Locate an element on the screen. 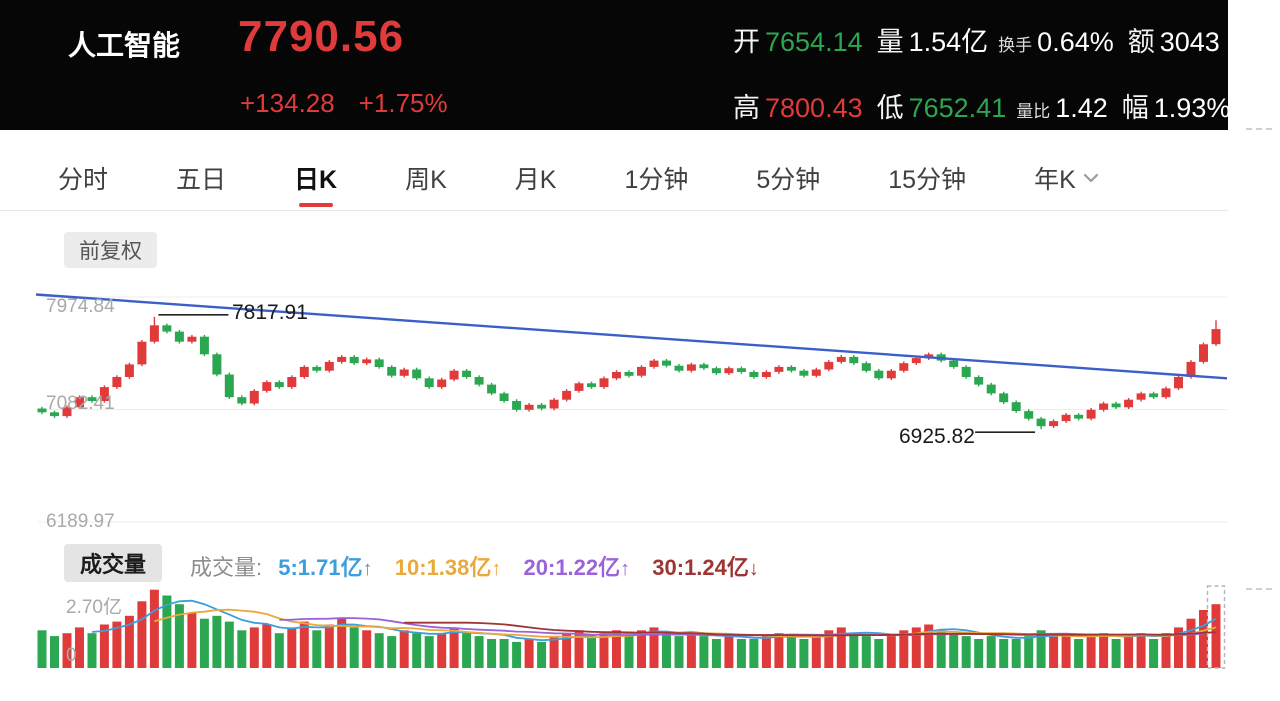 The width and height of the screenshot is (1280, 701). y-axis-label-bottom: 6189.97 is located at coordinates (80, 521).